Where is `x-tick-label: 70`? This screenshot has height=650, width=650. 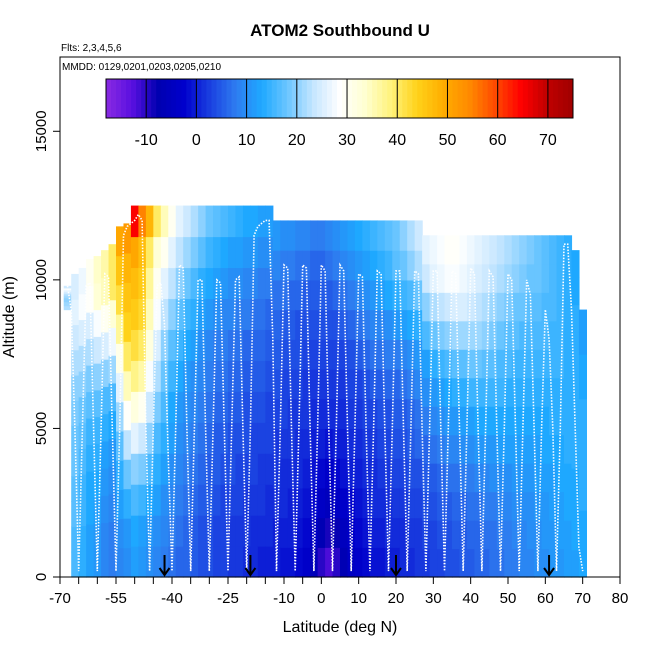
x-tick-label: 70 is located at coordinates (582, 598).